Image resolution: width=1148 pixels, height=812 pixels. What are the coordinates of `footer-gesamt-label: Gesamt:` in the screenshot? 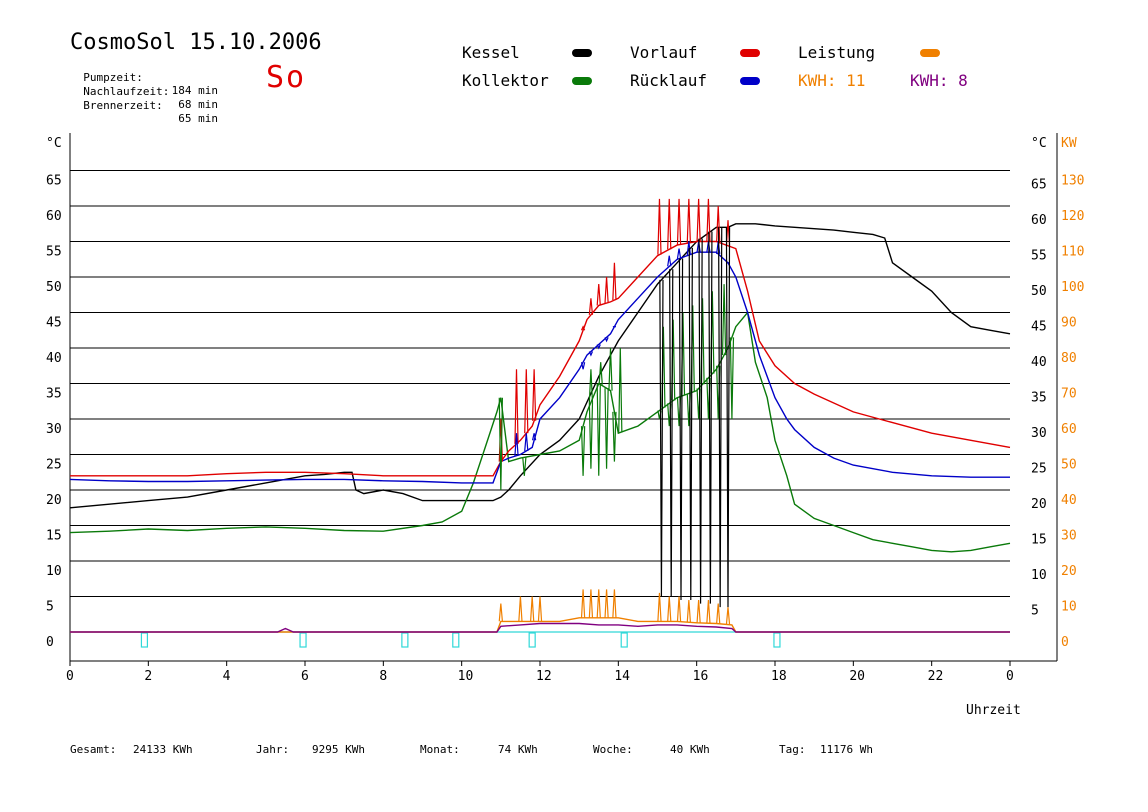 It's located at (93, 749).